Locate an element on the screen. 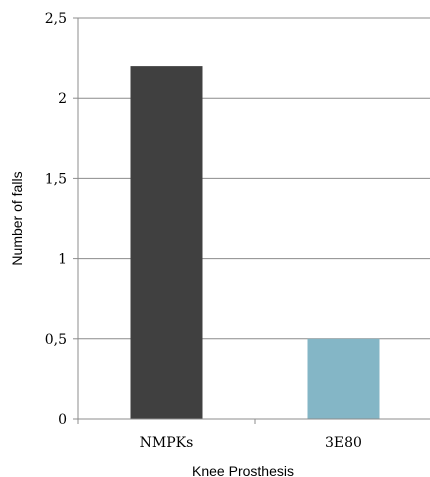 This screenshot has height=477, width=430. x-ticks: NMPKs 3E80 is located at coordinates (219, 435).